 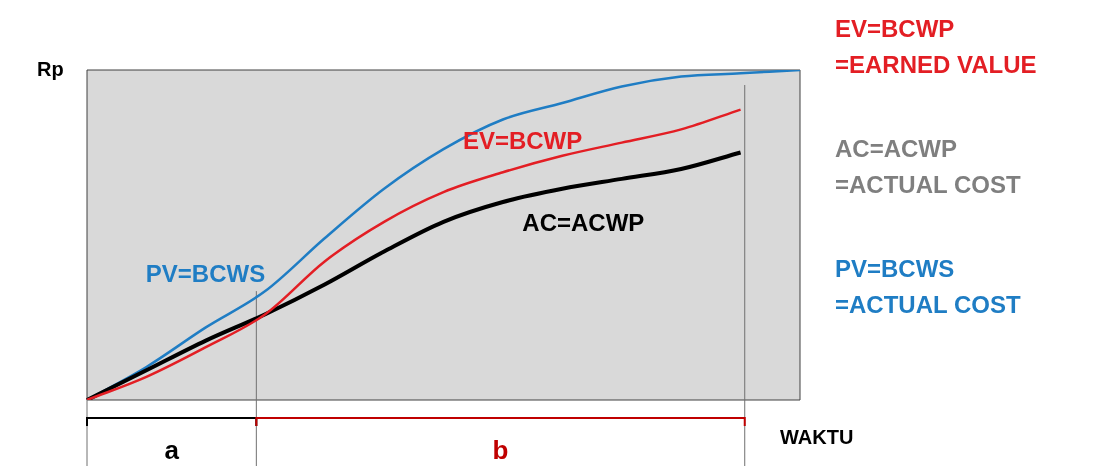 What do you see at coordinates (172, 450) in the screenshot?
I see `text: a` at bounding box center [172, 450].